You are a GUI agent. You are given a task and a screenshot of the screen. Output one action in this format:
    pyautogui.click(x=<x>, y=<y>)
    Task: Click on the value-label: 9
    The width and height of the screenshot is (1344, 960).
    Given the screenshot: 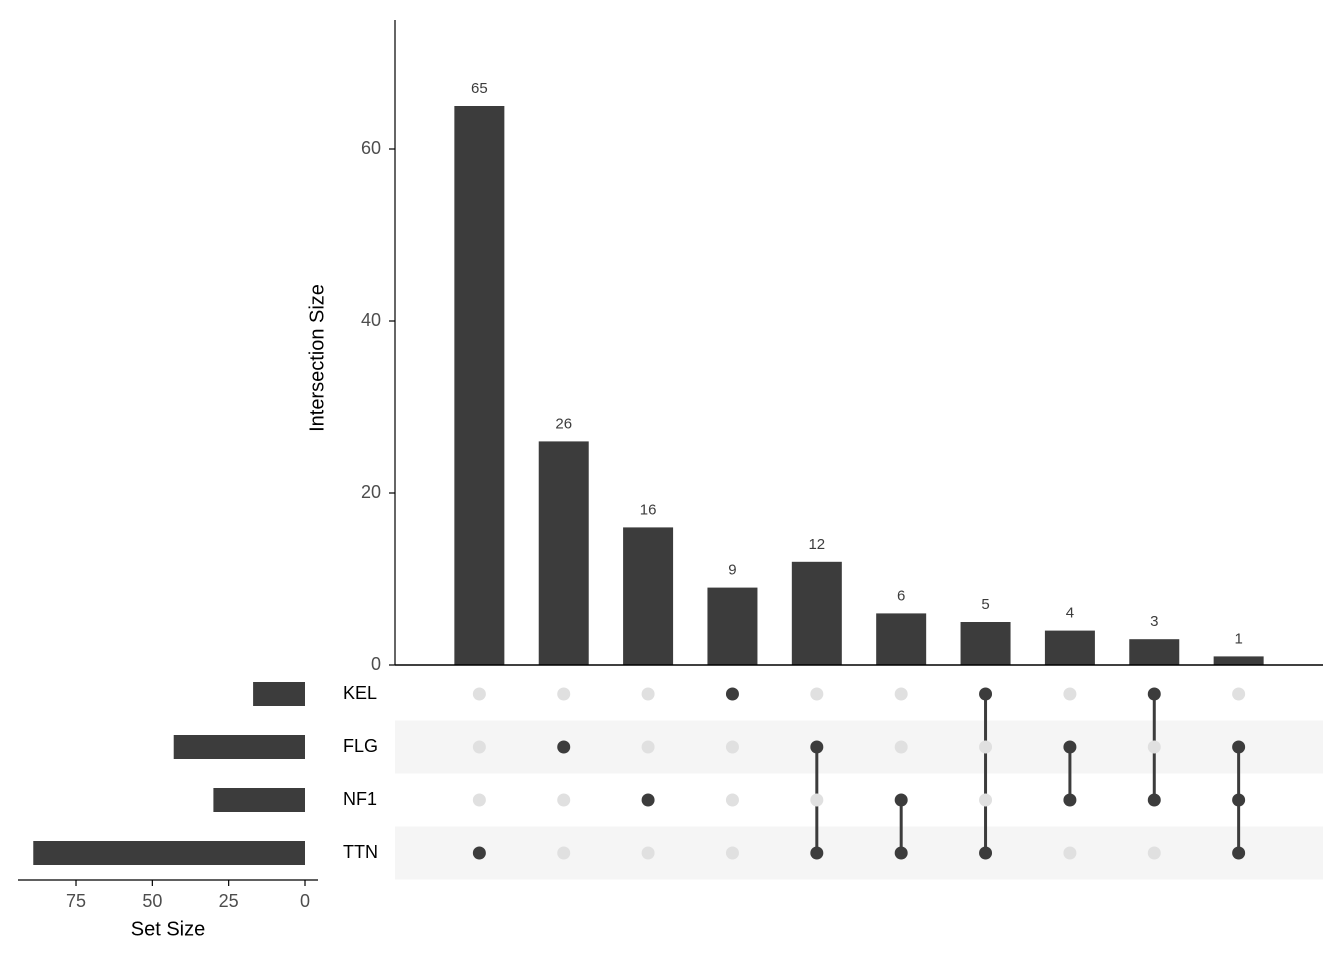 What is the action you would take?
    pyautogui.click(x=732, y=570)
    